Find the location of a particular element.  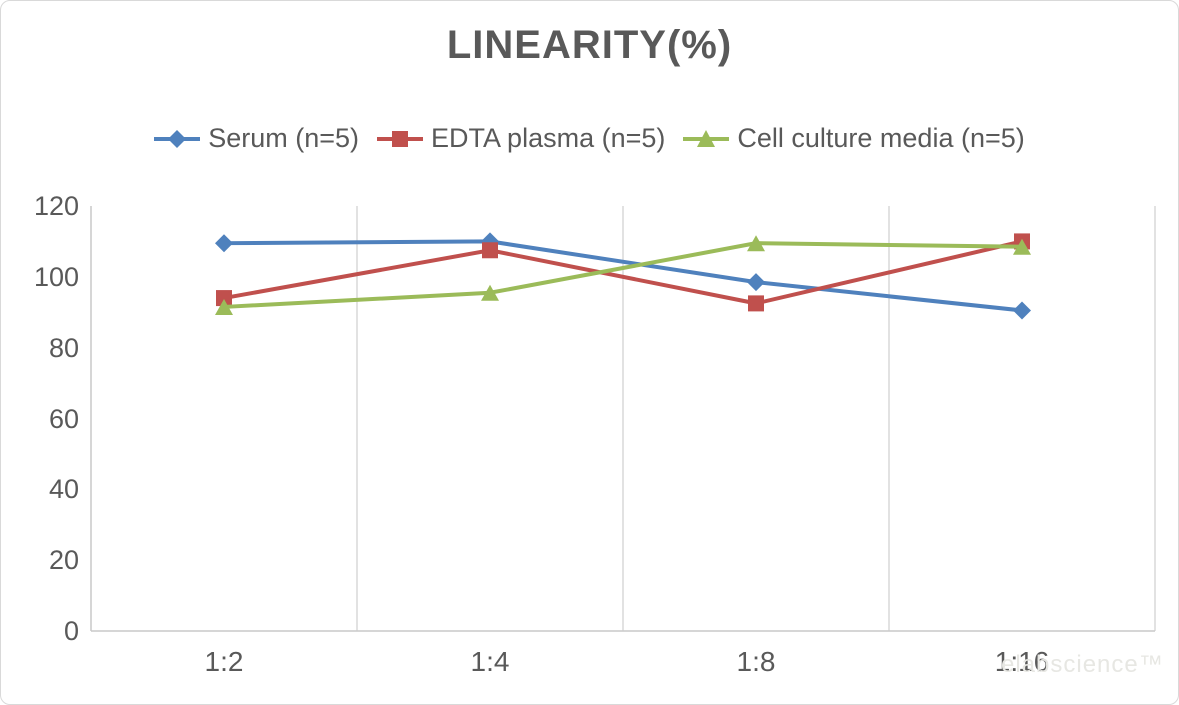

legend-item-edta-plasma: EDTA plasma (n=5) is located at coordinates (521, 138).